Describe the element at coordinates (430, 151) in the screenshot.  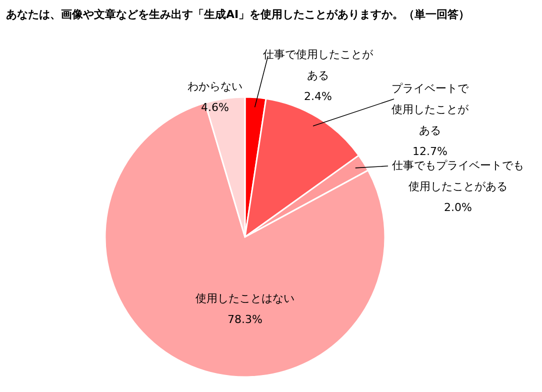
I see `data-label: 12.7%` at that location.